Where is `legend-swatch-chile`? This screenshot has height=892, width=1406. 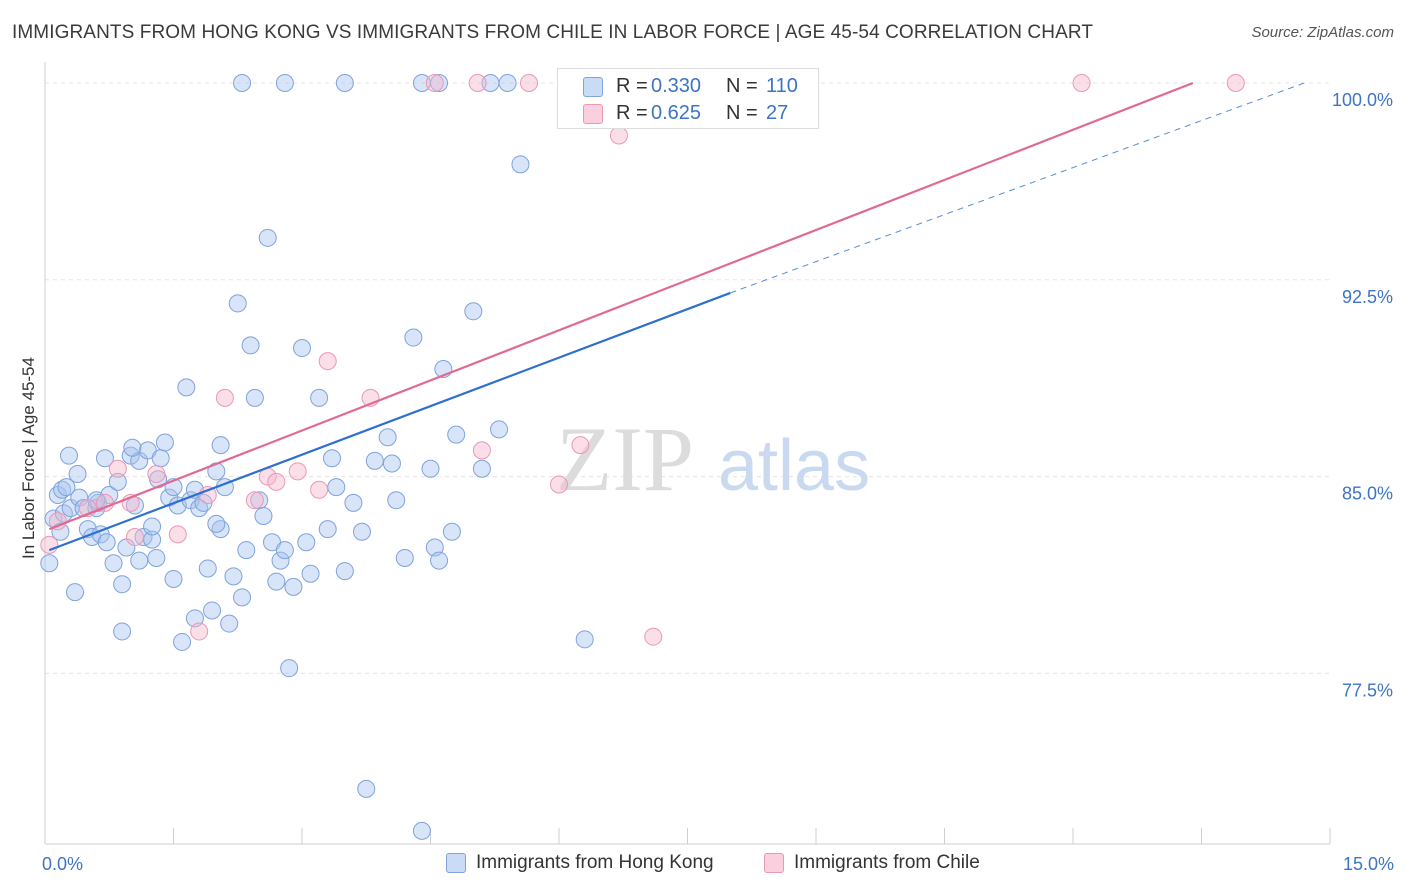
legend-swatch-chile is located at coordinates (774, 863).